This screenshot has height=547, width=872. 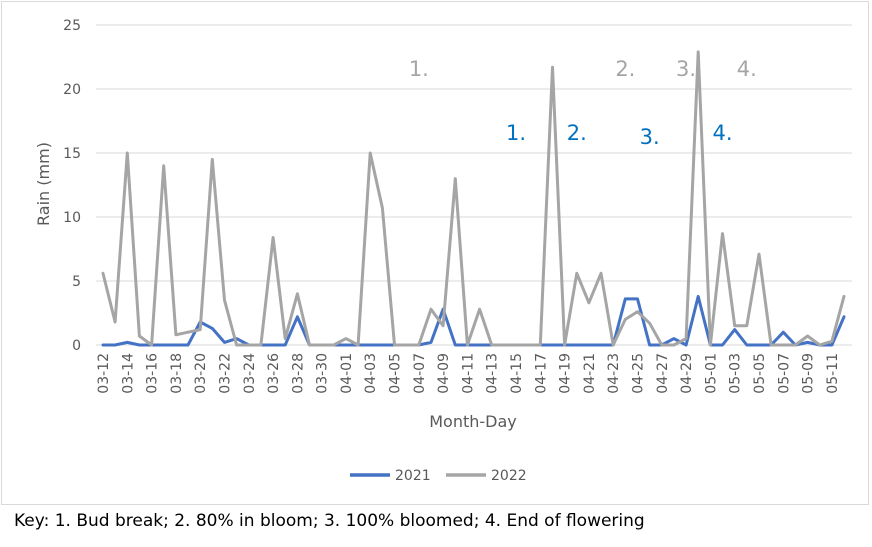 What do you see at coordinates (687, 373) in the screenshot?
I see `x-tick-label: 04-29` at bounding box center [687, 373].